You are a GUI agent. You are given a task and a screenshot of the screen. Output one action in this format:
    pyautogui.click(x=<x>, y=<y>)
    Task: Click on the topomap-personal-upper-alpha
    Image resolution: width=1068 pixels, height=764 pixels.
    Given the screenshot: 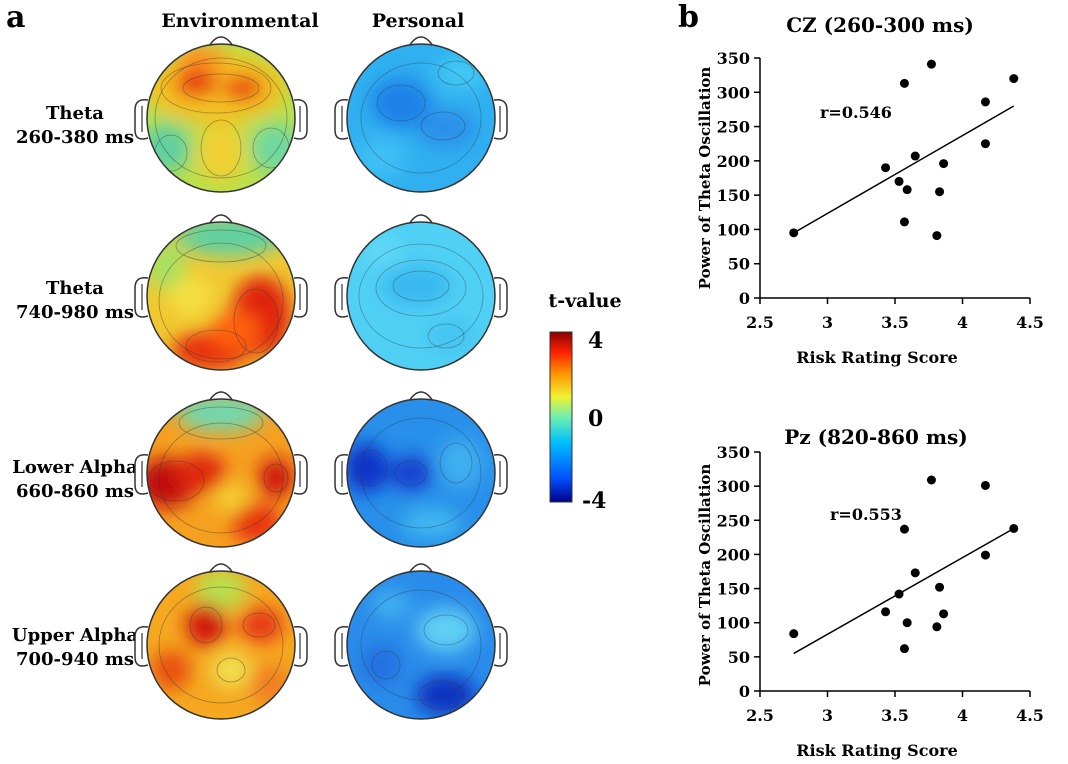 What is the action you would take?
    pyautogui.click(x=421, y=641)
    